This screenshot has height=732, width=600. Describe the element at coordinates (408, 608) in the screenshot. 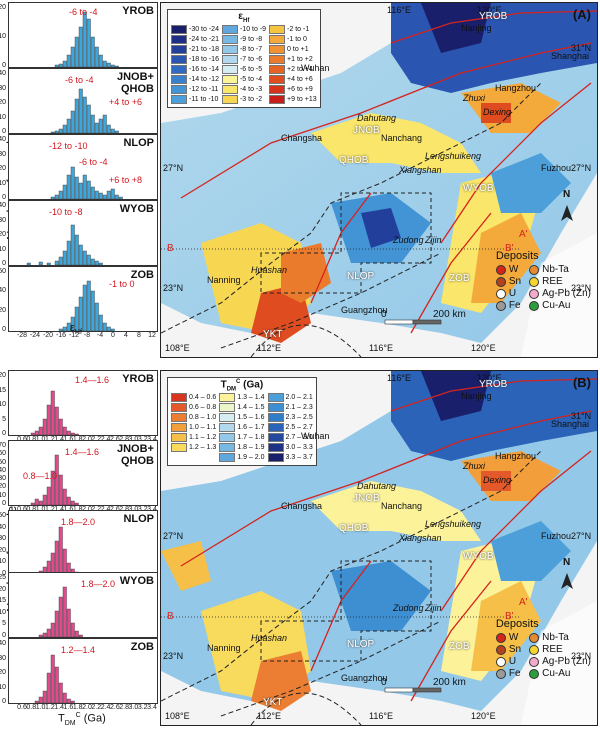

I see `locality-label: Zudong` at that location.